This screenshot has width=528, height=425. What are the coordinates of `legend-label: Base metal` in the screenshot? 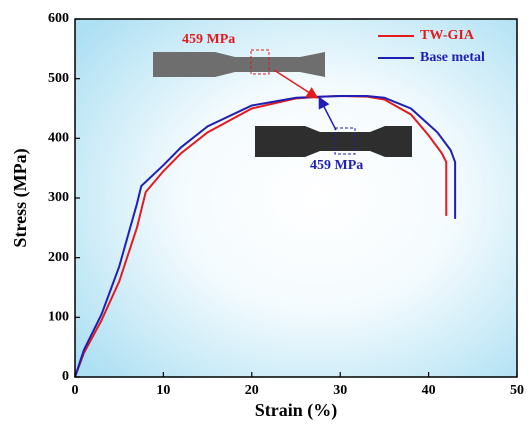 It's located at (452, 57).